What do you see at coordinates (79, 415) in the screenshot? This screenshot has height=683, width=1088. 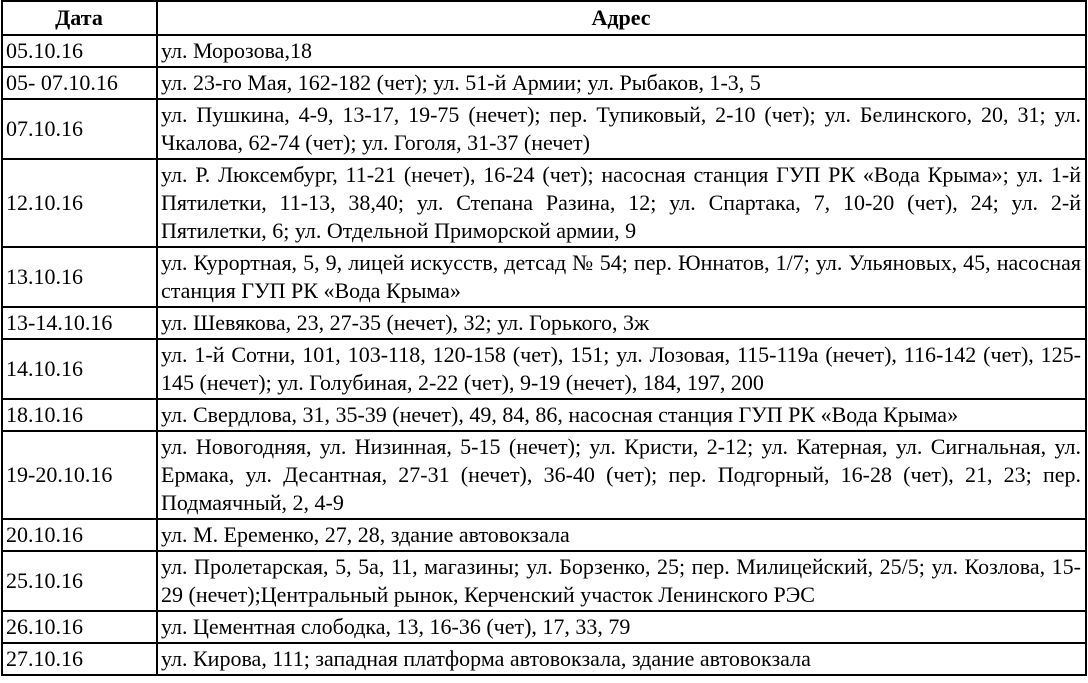 I see `date-cell: 18.10.16` at bounding box center [79, 415].